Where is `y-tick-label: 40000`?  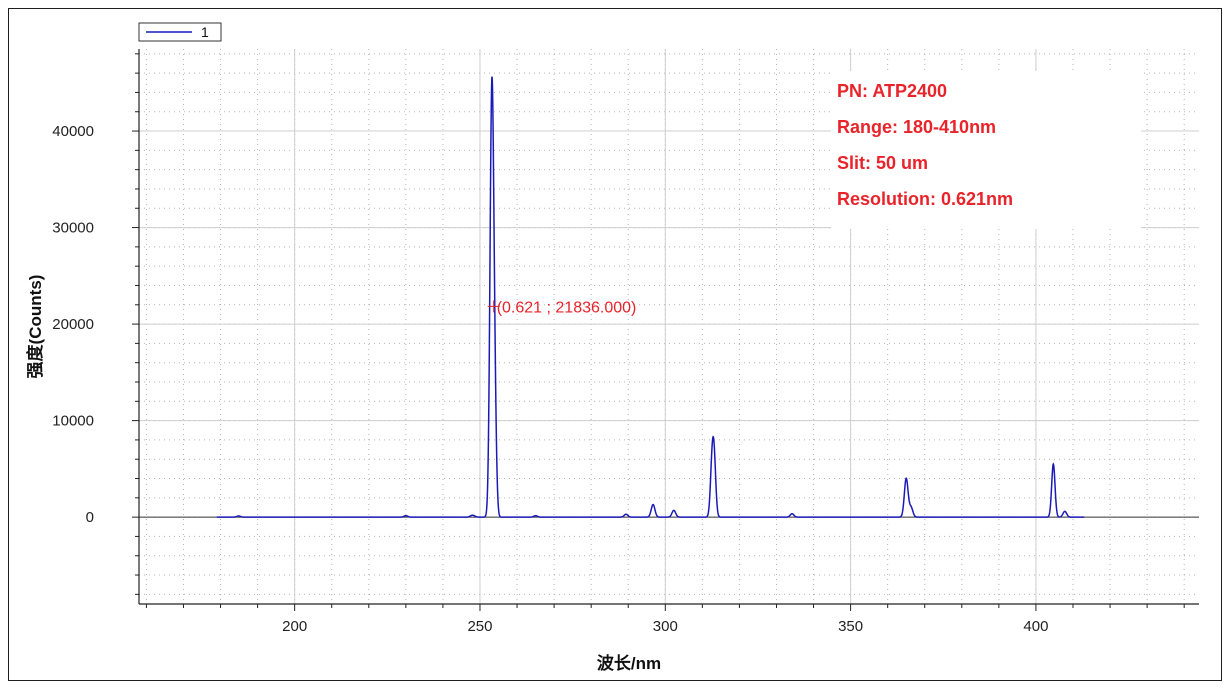 y-tick-label: 40000 is located at coordinates (73, 131).